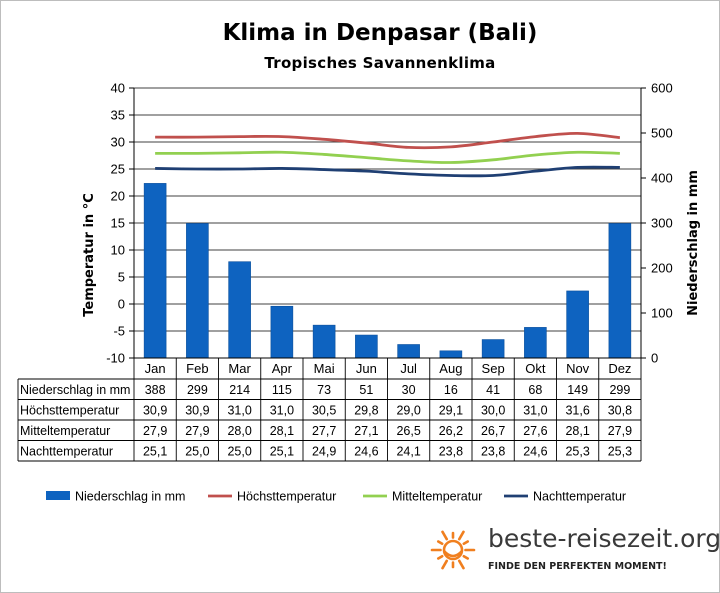 This screenshot has width=720, height=593. Describe the element at coordinates (662, 268) in the screenshot. I see `y-right-tick-label: 200` at that location.